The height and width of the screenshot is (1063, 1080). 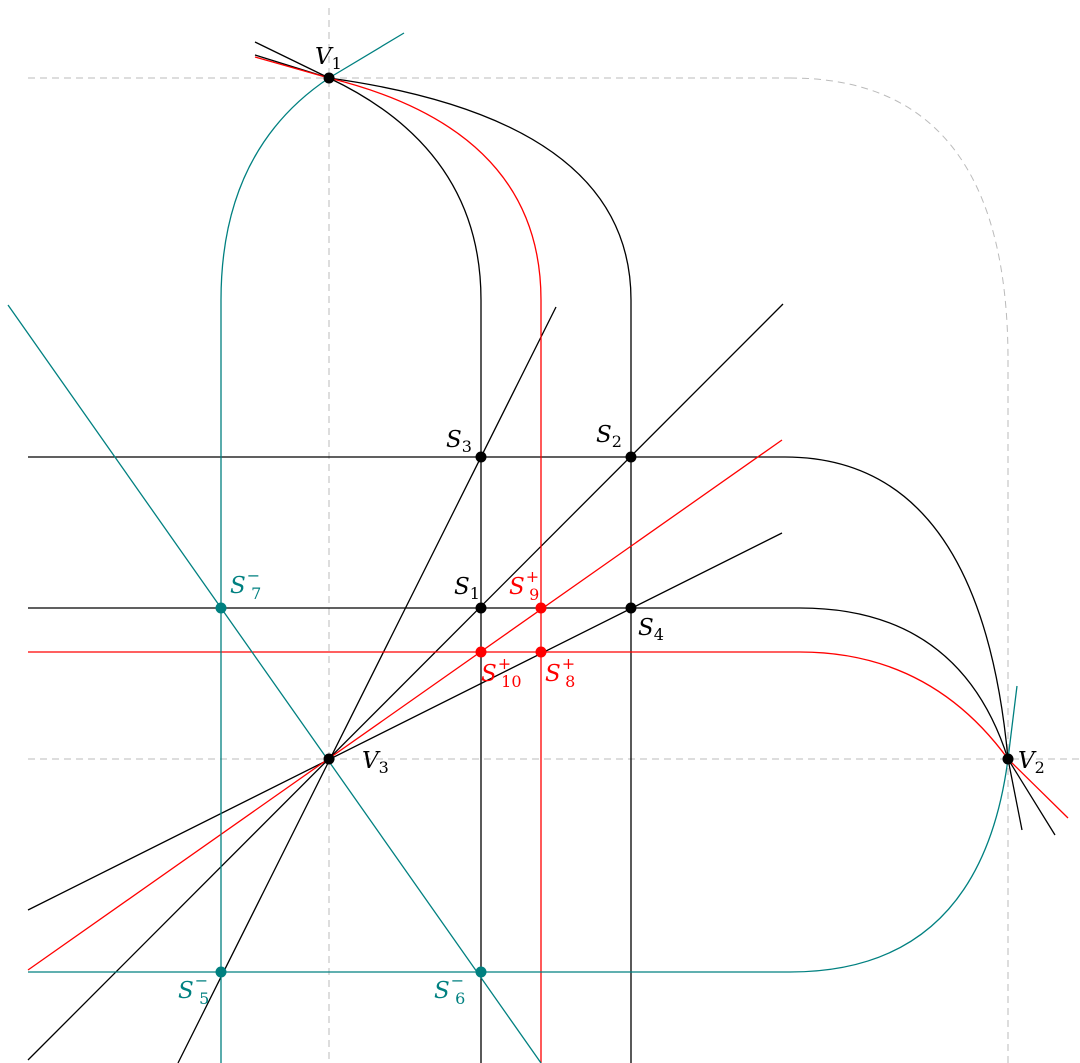 What do you see at coordinates (631, 457) in the screenshot?
I see `point-s2` at bounding box center [631, 457].